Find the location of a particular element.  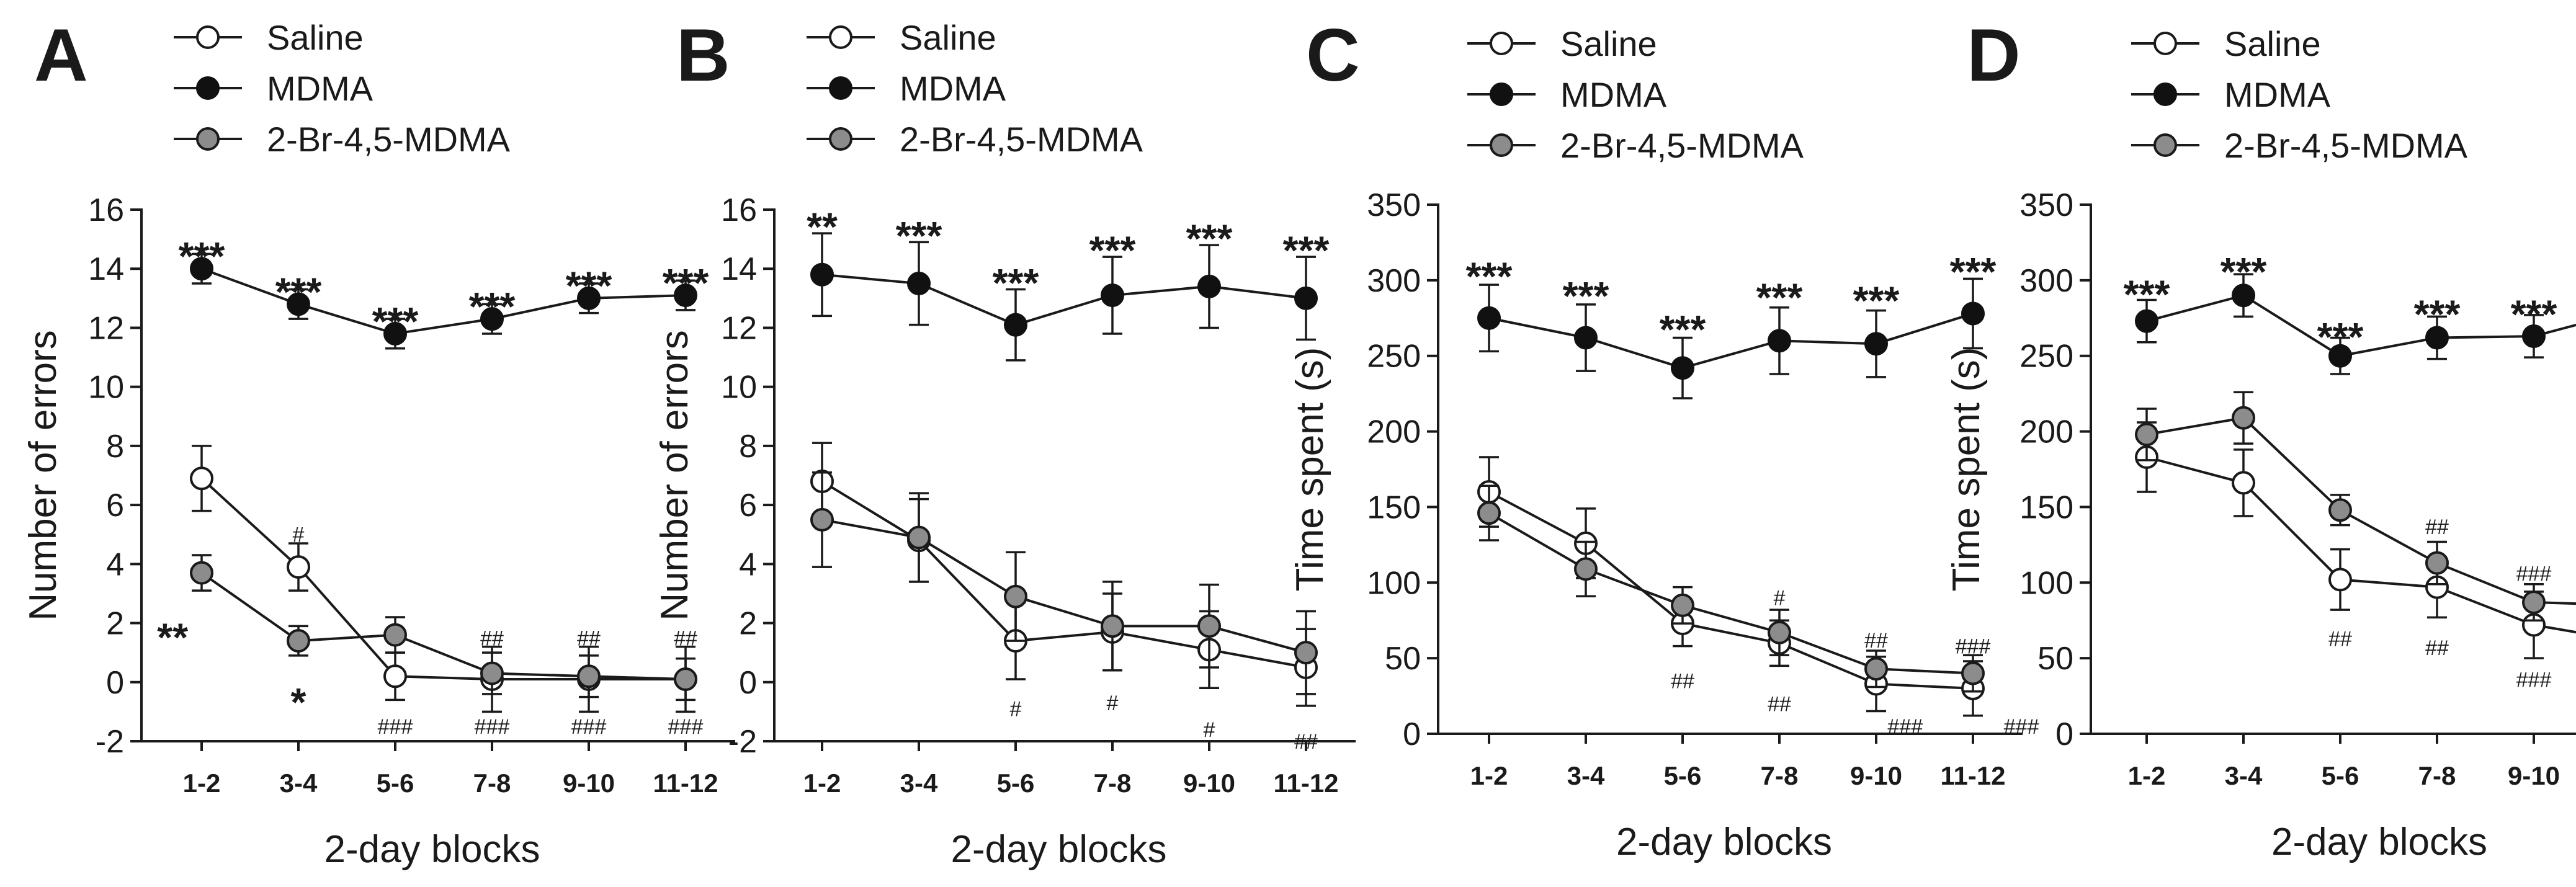

panel-b-x-tick-label-5-6: 5-6 is located at coordinates (1016, 783).